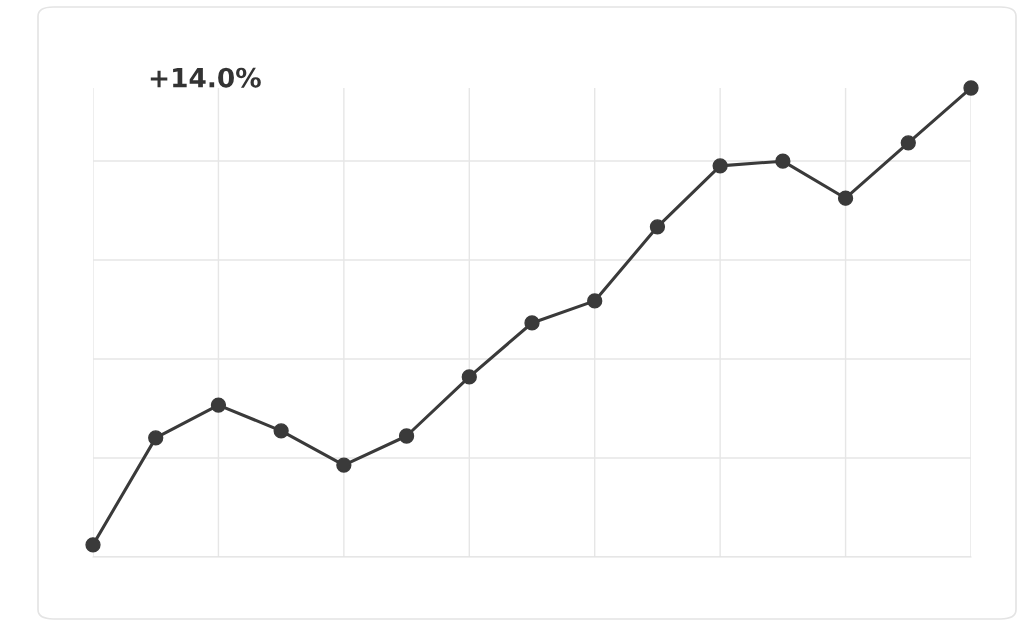 The height and width of the screenshot is (627, 1024). I want to click on text: +14.0%, so click(205, 77).